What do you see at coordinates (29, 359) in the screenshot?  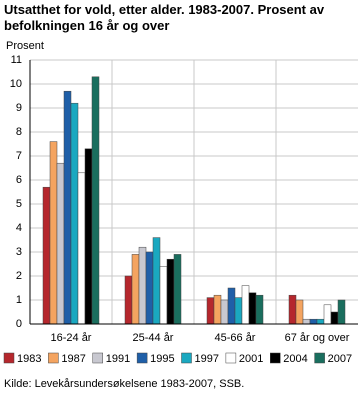 I see `legend-label: 1983` at bounding box center [29, 359].